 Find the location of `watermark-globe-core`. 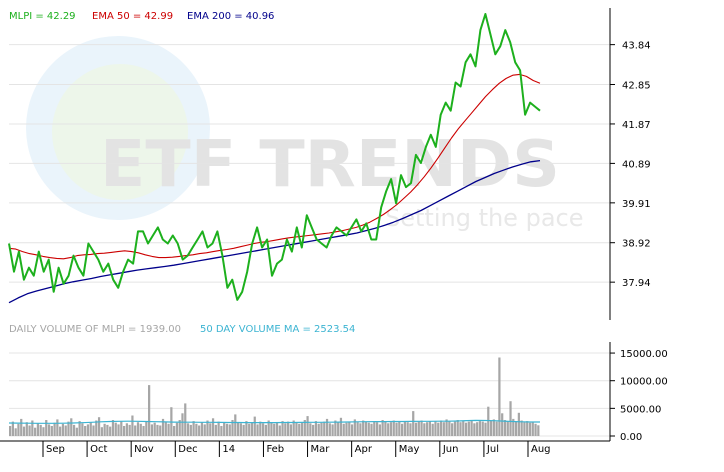

watermark-globe-core is located at coordinates (120, 132).